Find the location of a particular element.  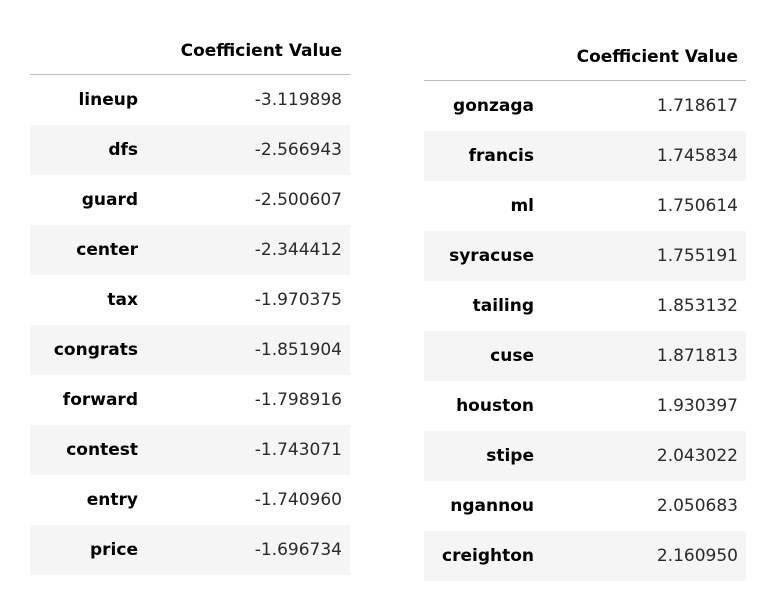

row-term: entry is located at coordinates (112, 500).